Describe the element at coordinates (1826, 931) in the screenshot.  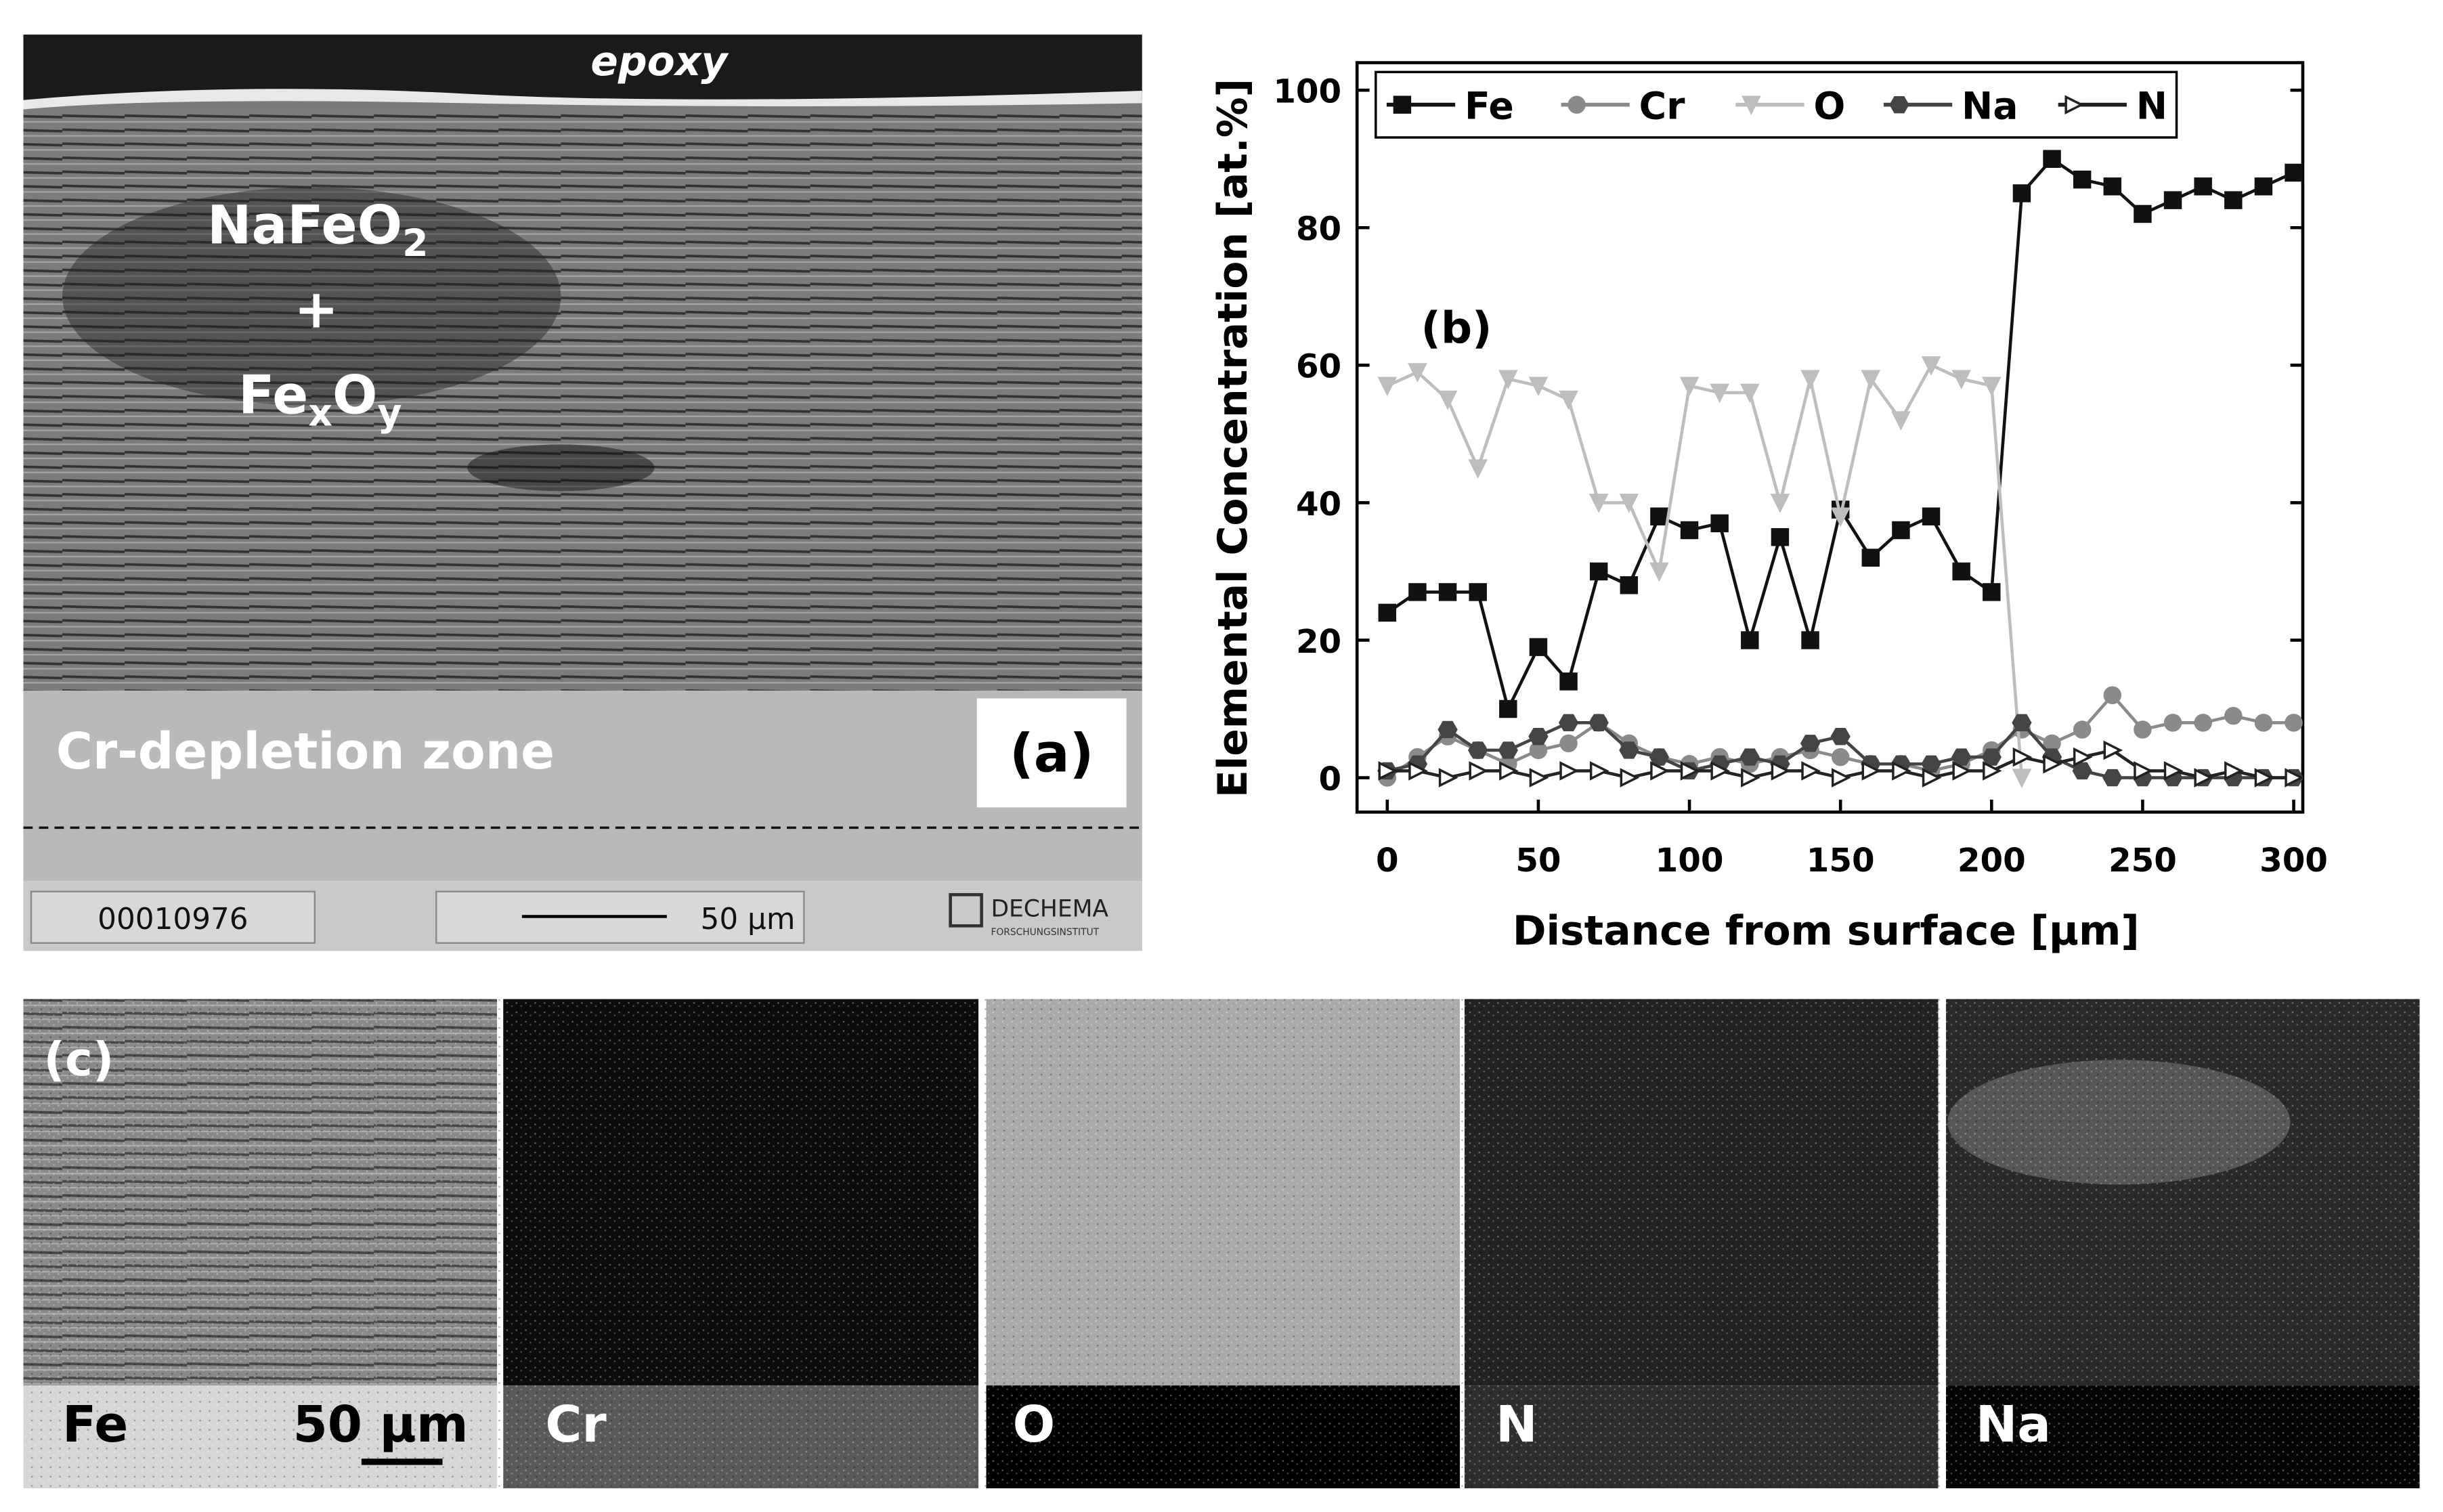
I see `x-axis-label: Distance from surface [µm]` at that location.